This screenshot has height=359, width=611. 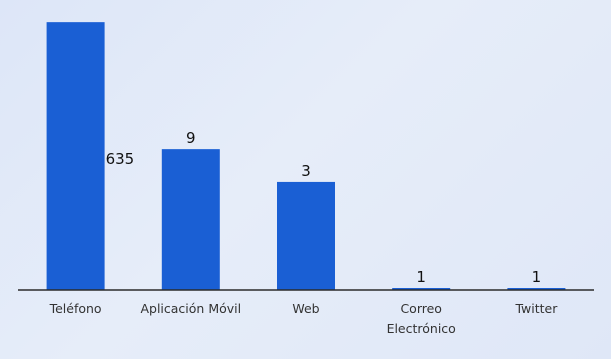 What do you see at coordinates (191, 138) in the screenshot?
I see `data-label-1: 9` at bounding box center [191, 138].